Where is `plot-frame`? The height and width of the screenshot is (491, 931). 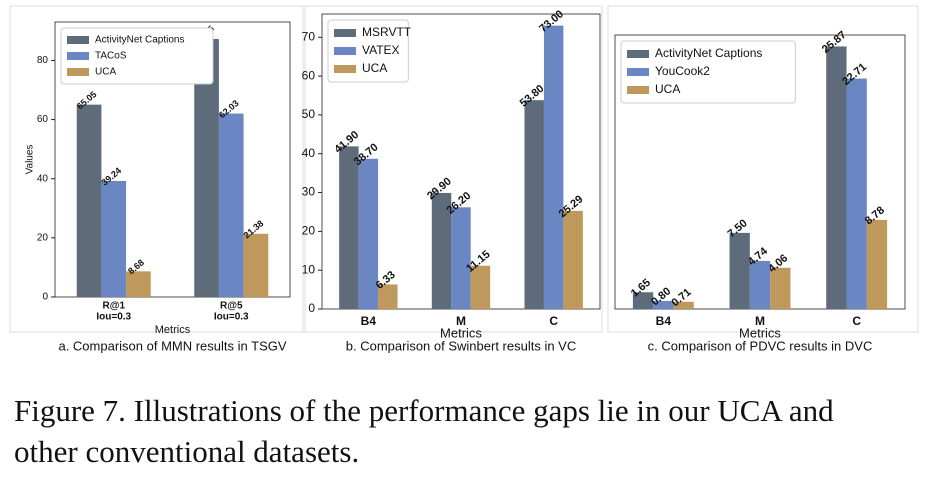 plot-frame is located at coordinates (172, 159).